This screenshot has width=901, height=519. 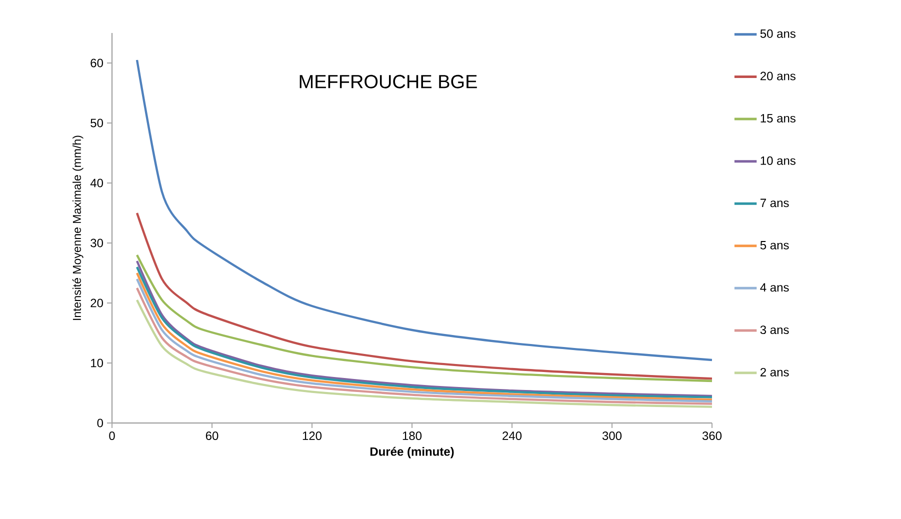 What do you see at coordinates (774, 330) in the screenshot?
I see `legend-label: 3 ans` at bounding box center [774, 330].